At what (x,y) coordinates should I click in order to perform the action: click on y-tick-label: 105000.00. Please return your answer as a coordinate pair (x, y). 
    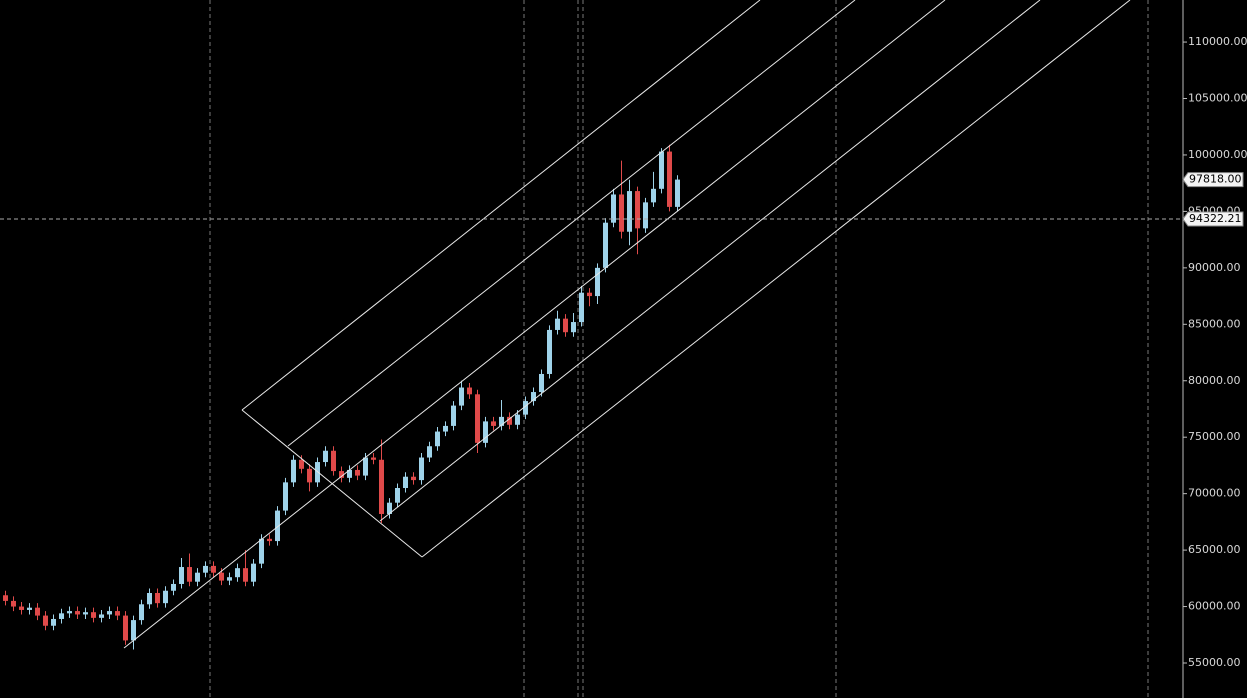
    Looking at the image, I should click on (1217, 98).